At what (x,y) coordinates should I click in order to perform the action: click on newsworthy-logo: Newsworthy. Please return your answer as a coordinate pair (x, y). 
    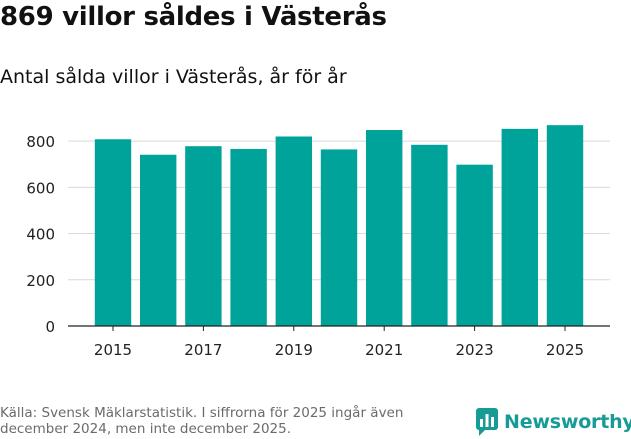
    Looking at the image, I should click on (553, 422).